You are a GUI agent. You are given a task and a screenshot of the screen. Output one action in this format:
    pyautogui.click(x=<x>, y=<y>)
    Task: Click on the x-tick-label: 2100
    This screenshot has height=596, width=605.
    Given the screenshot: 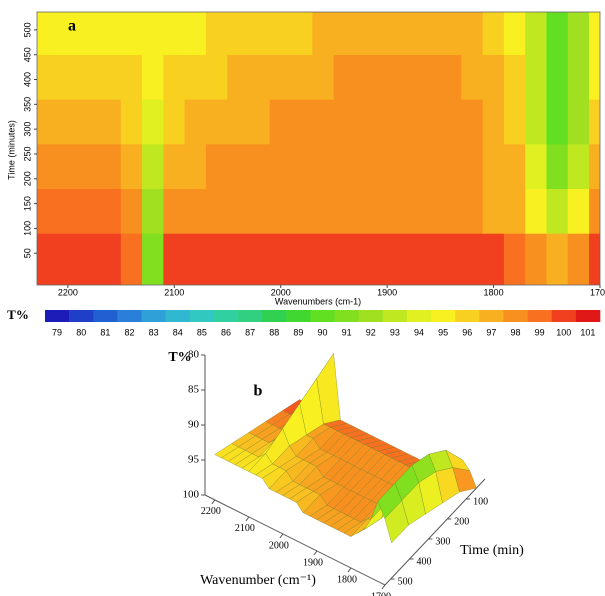 What is the action you would take?
    pyautogui.click(x=245, y=528)
    